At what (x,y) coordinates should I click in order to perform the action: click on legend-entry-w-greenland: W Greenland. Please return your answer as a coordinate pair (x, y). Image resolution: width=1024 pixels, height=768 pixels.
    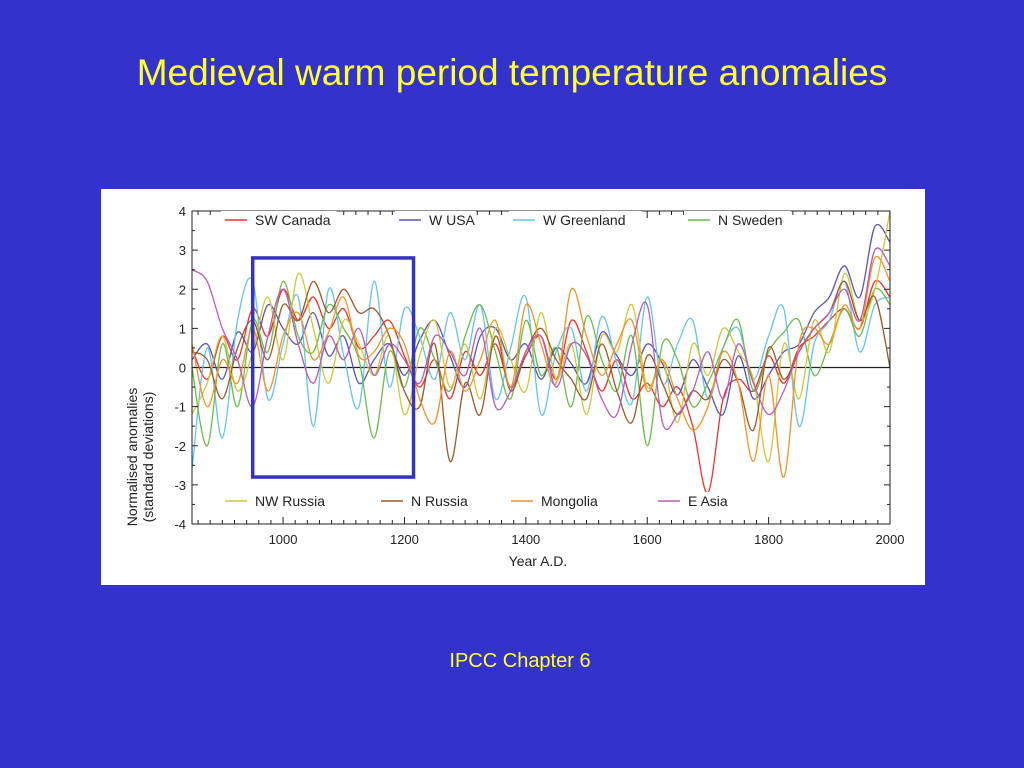
    Looking at the image, I should click on (575, 220).